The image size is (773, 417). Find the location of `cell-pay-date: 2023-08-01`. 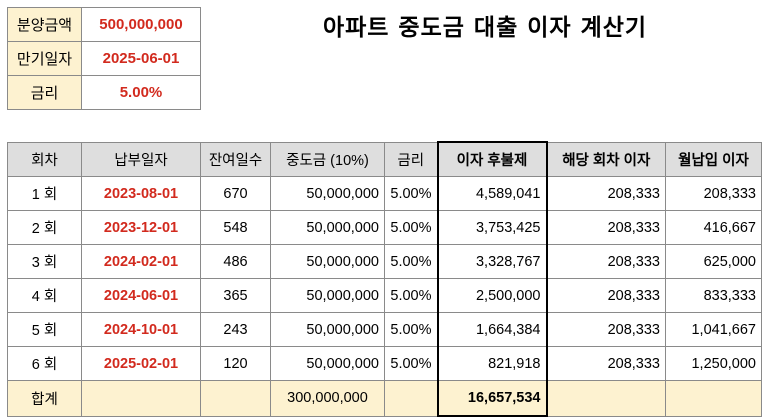

cell-pay-date: 2023-08-01 is located at coordinates (141, 193).